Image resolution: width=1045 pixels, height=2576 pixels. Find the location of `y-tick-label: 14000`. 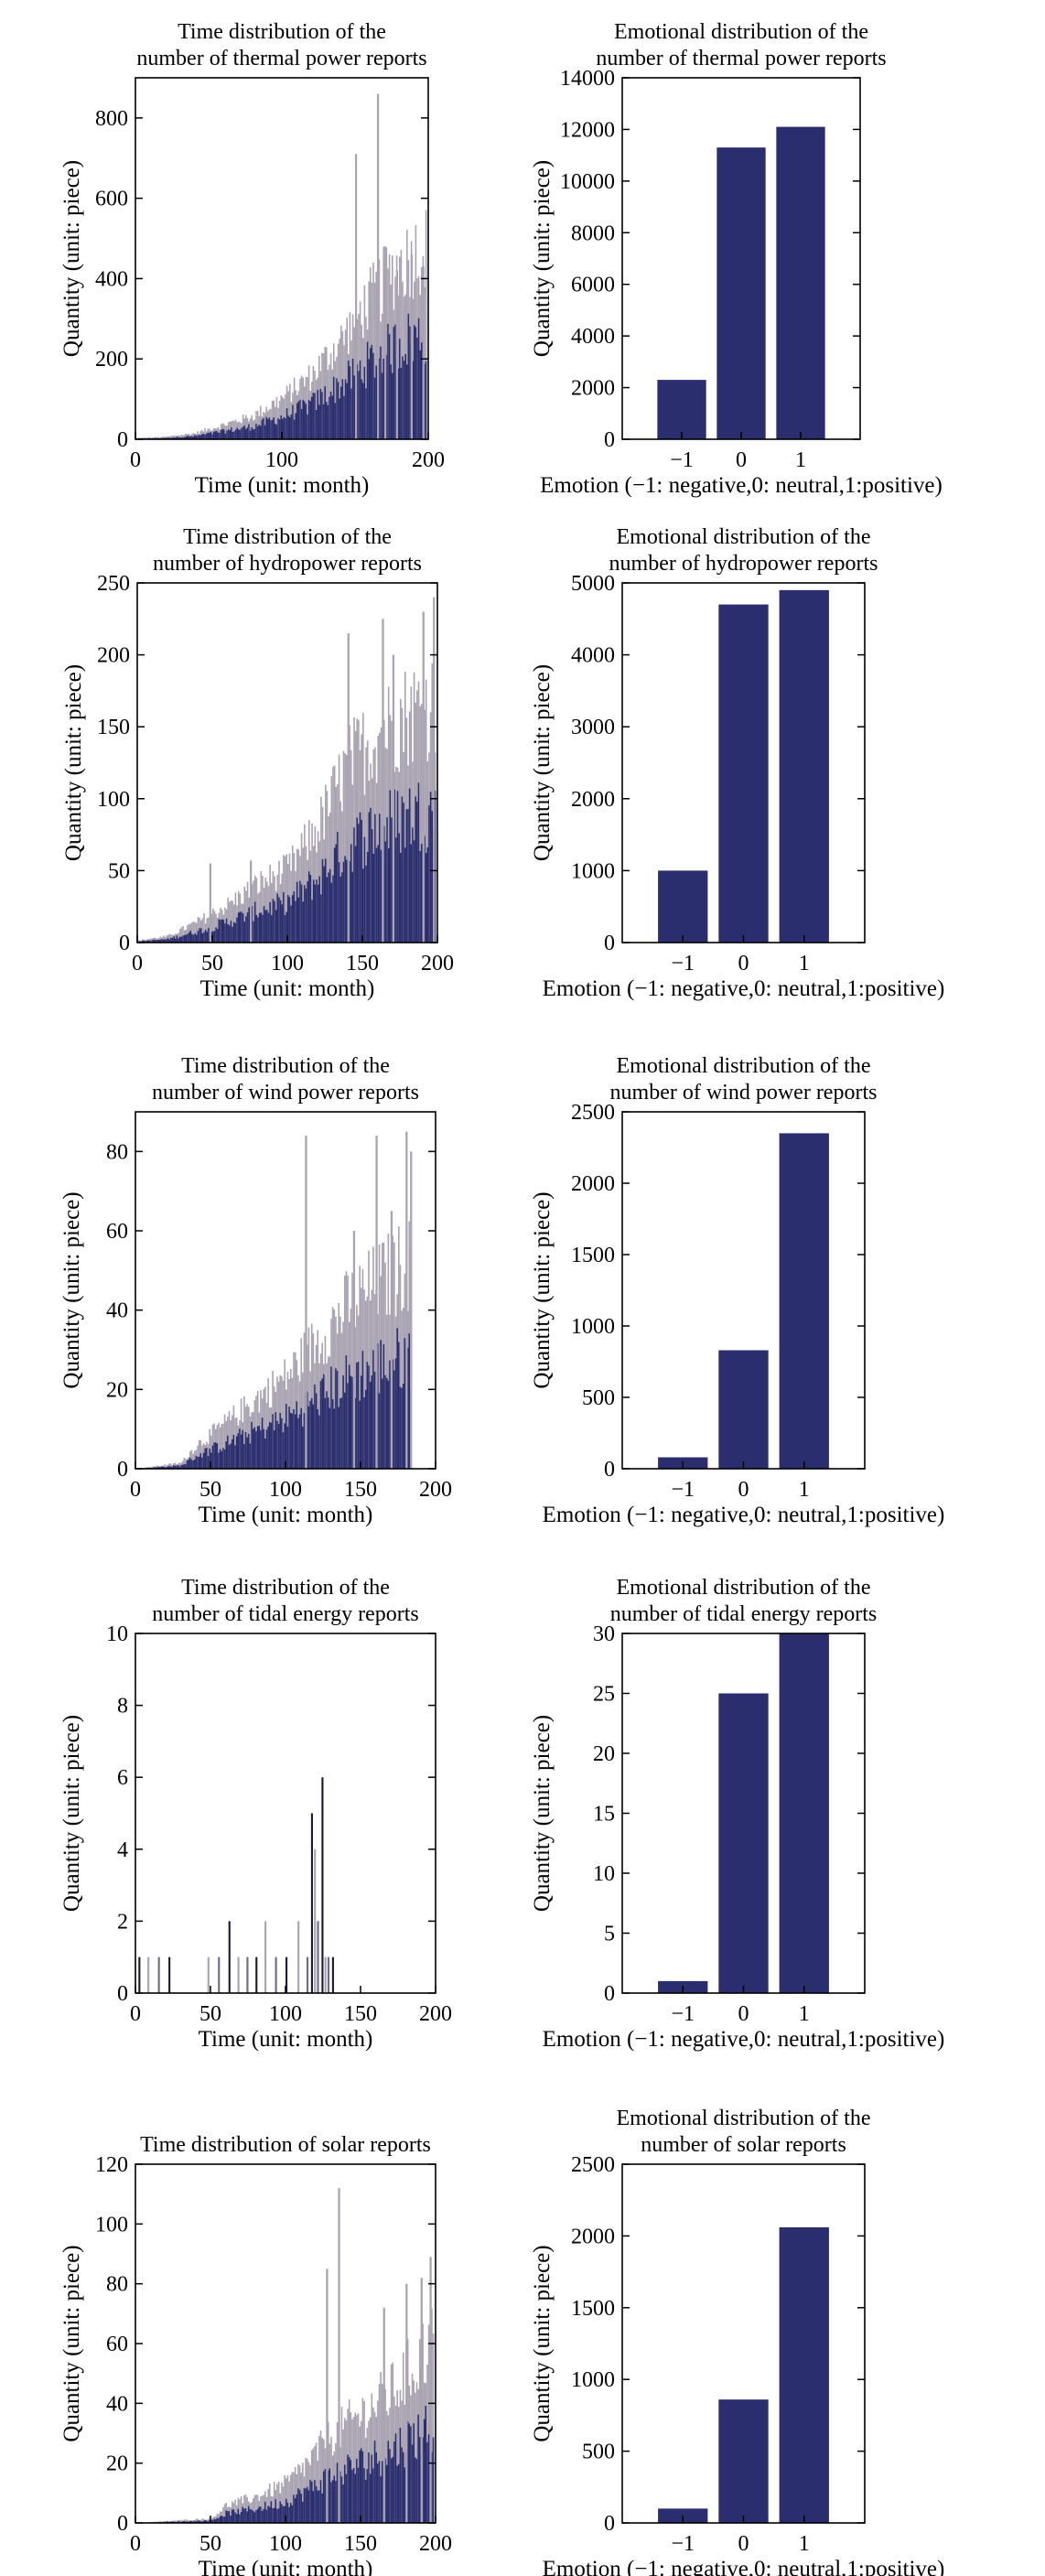

y-tick-label: 14000 is located at coordinates (587, 79).